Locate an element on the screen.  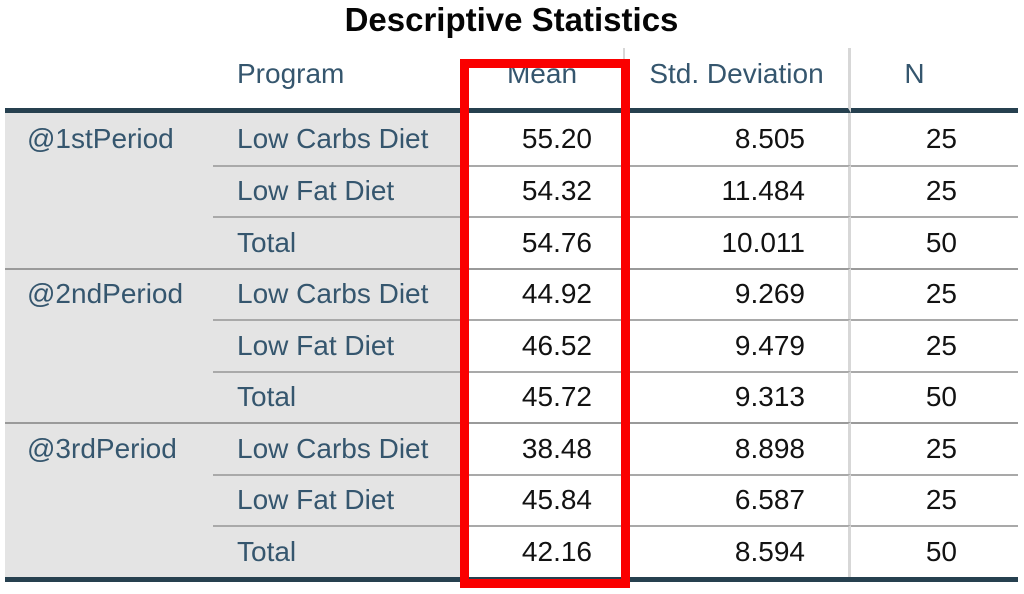
period-cell: @2ndPeriod is located at coordinates (109, 293).